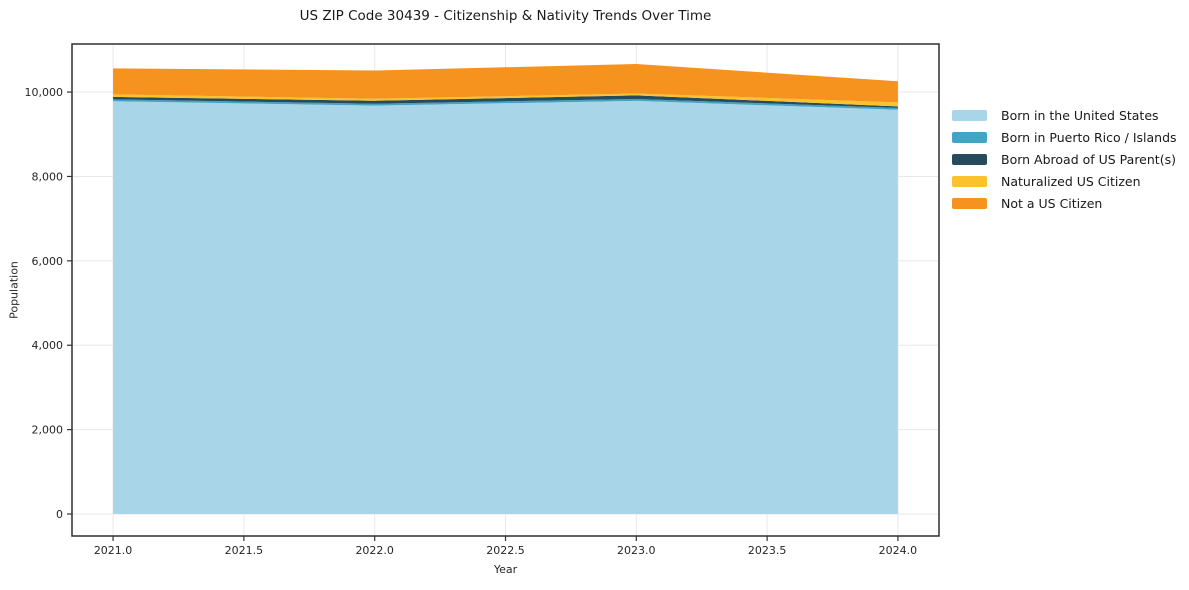 The image size is (1189, 590). I want to click on legend-item: Not a US Citizen, so click(1064, 204).